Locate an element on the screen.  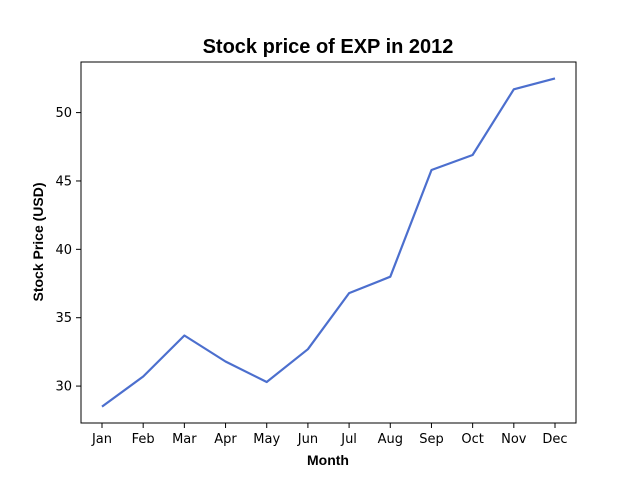
x-tick-label: Nov is located at coordinates (514, 439).